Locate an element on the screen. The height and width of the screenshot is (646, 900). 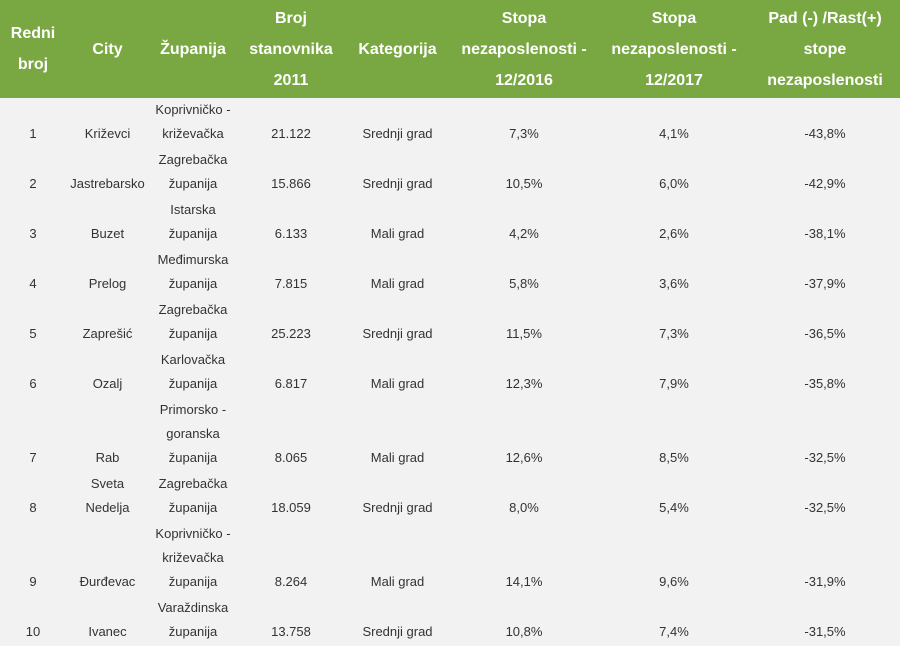
table-cell: -31,5% is located at coordinates (825, 631).